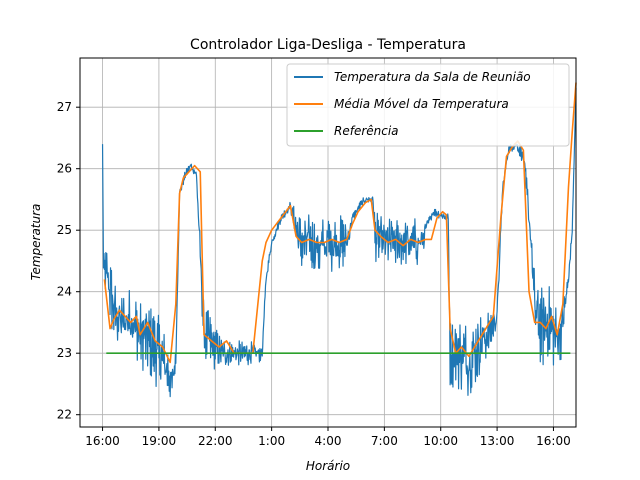  What do you see at coordinates (64, 292) in the screenshot?
I see `y-tick-label: 24` at bounding box center [64, 292].